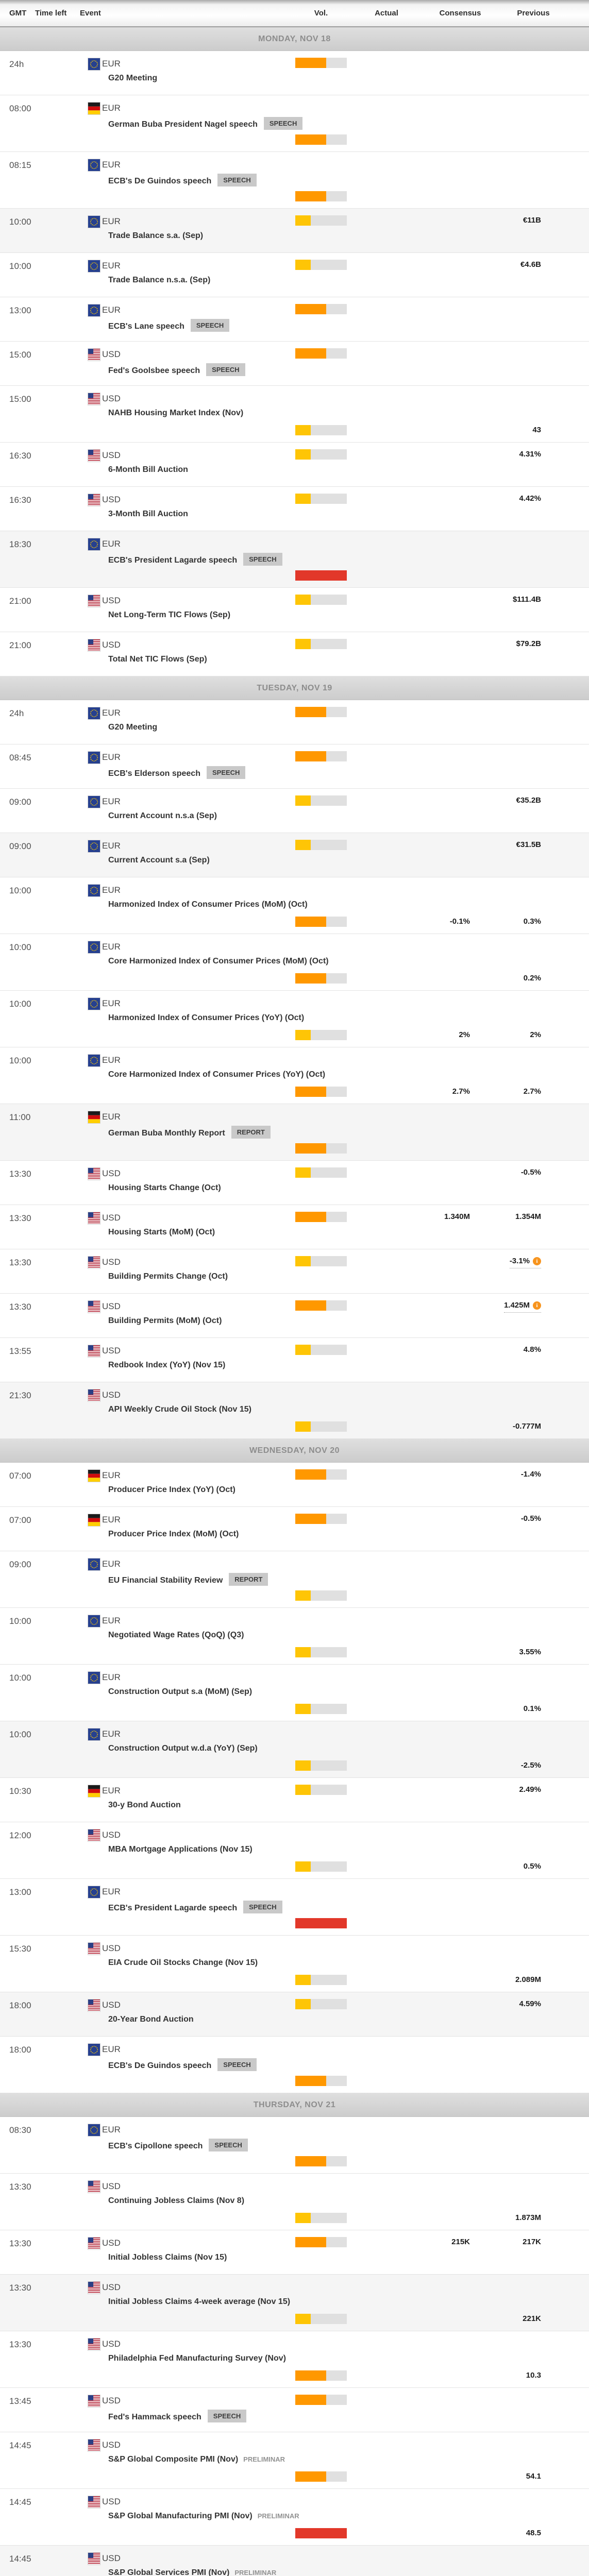  I want to click on event-title: Construction Output s.a (MoM) (Sep), so click(180, 1691).